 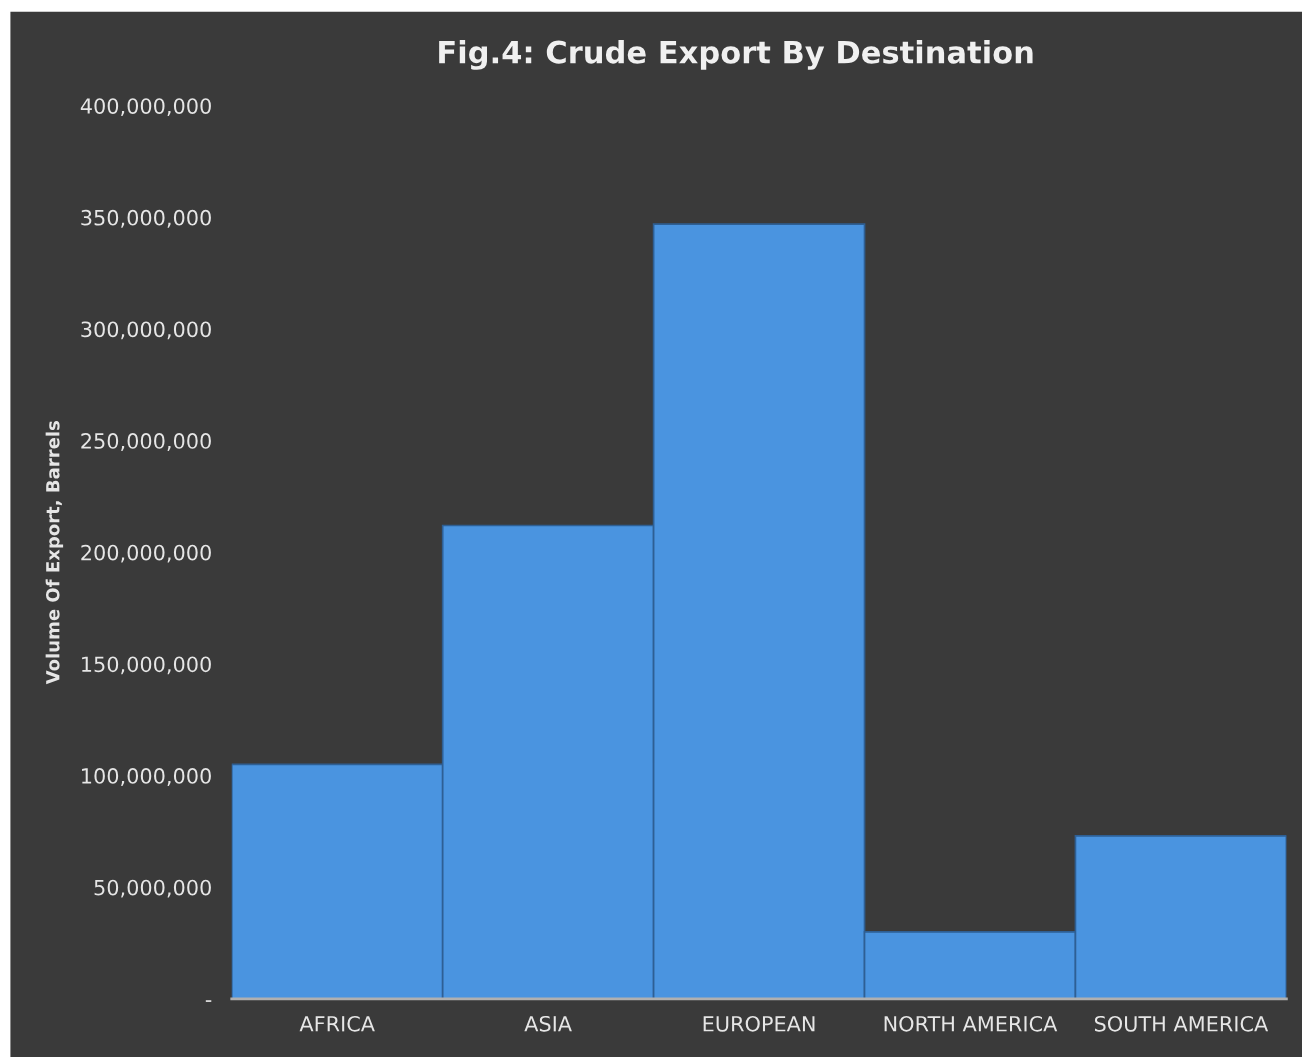 I want to click on y-tick-label: 150,000,000, so click(x=146, y=665).